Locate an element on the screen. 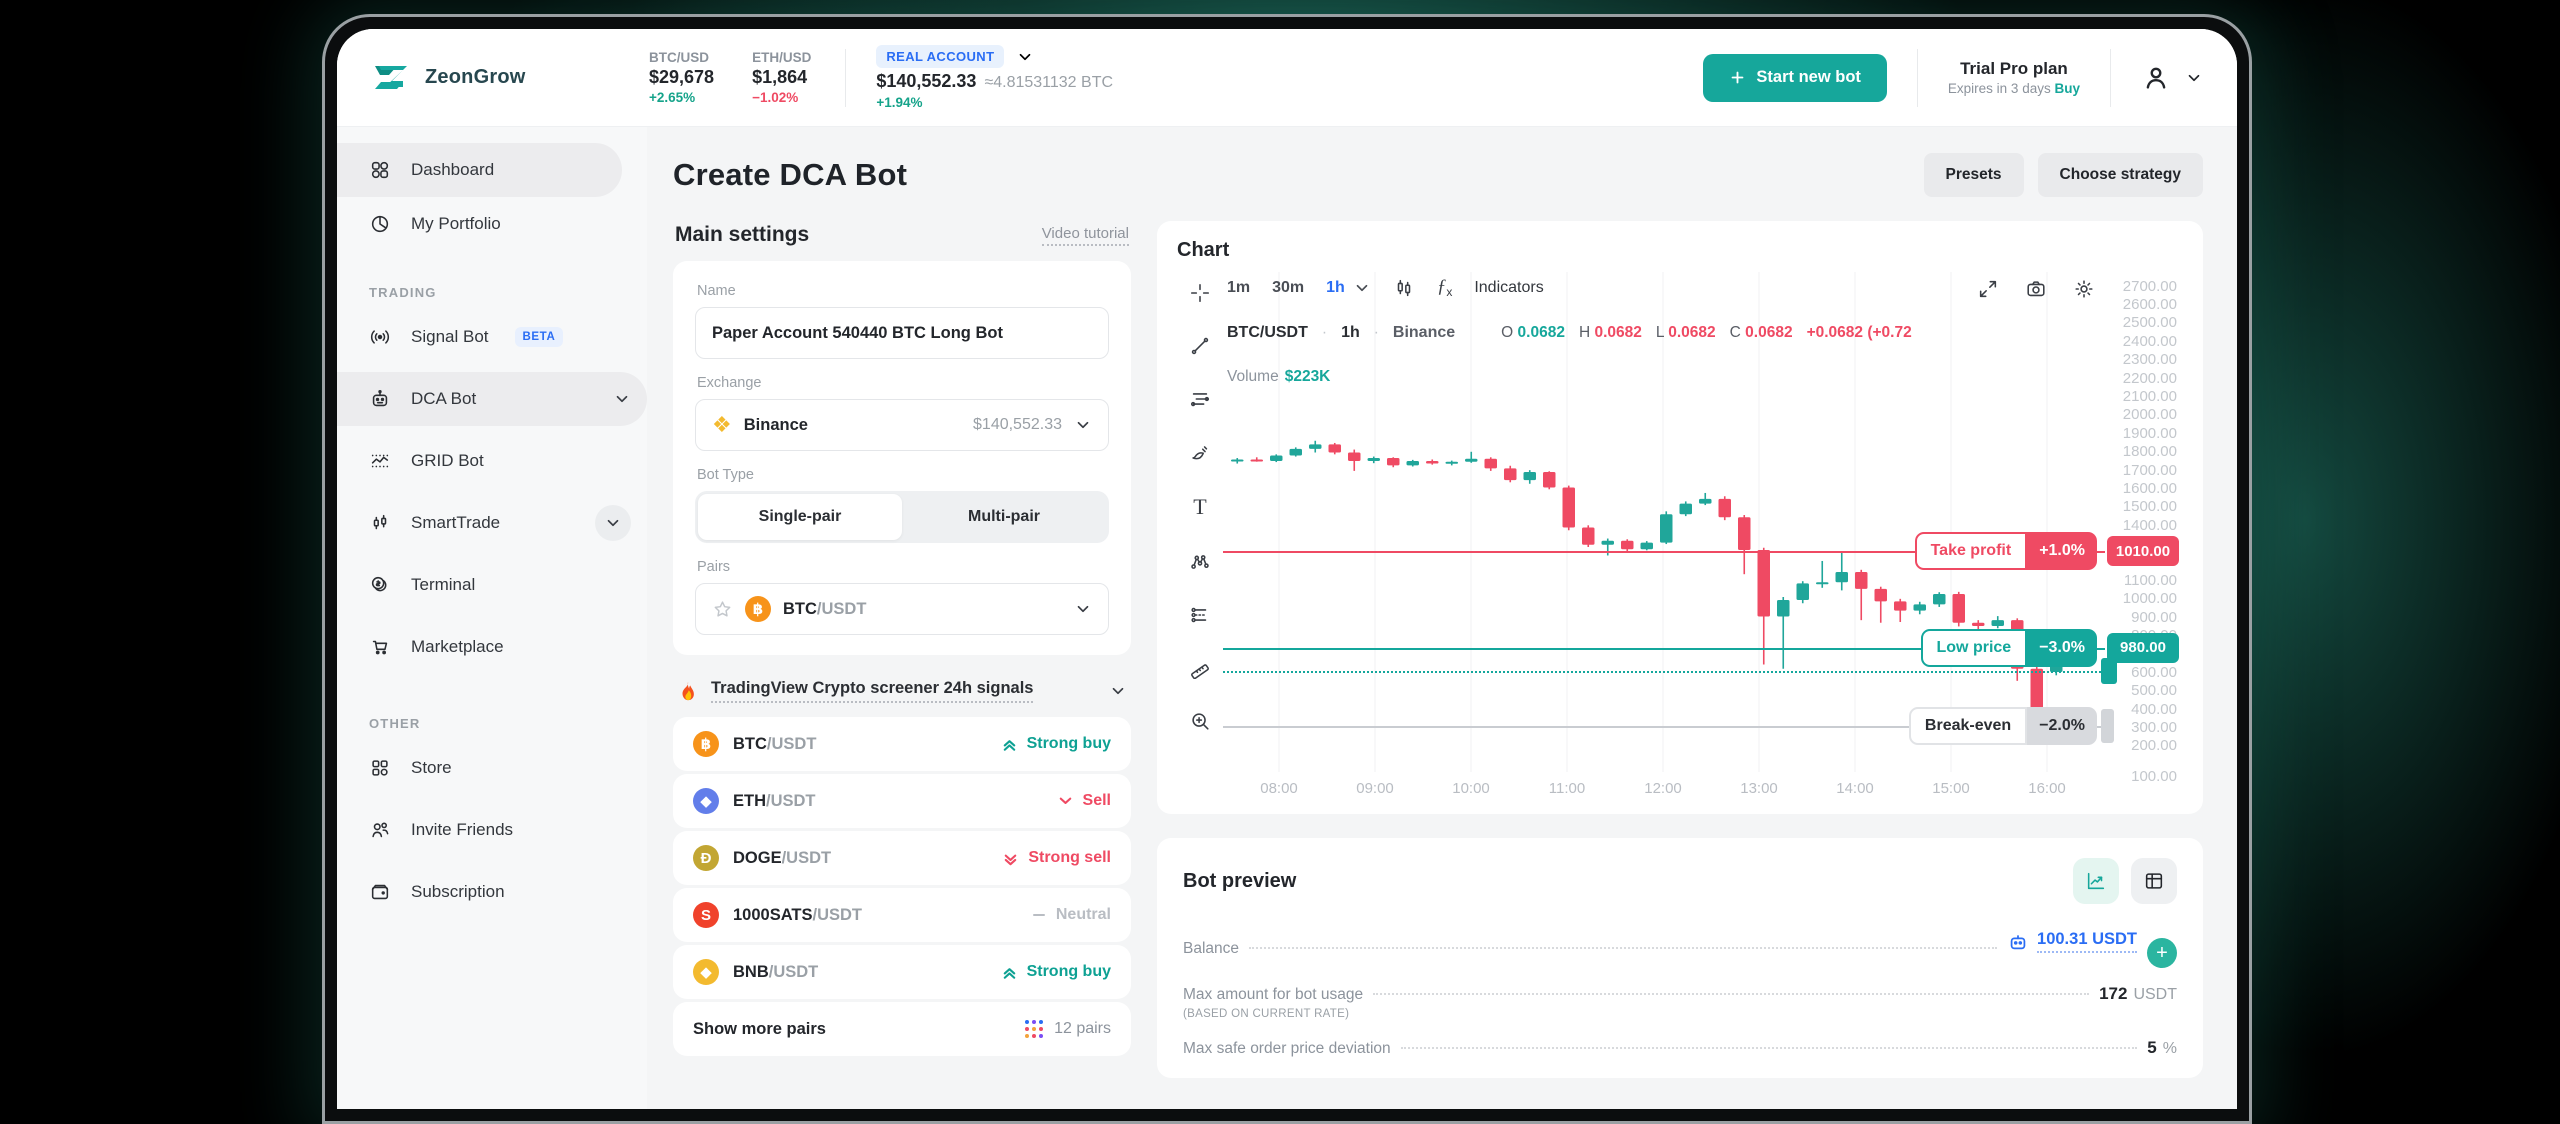  dca-icon is located at coordinates (380, 399).